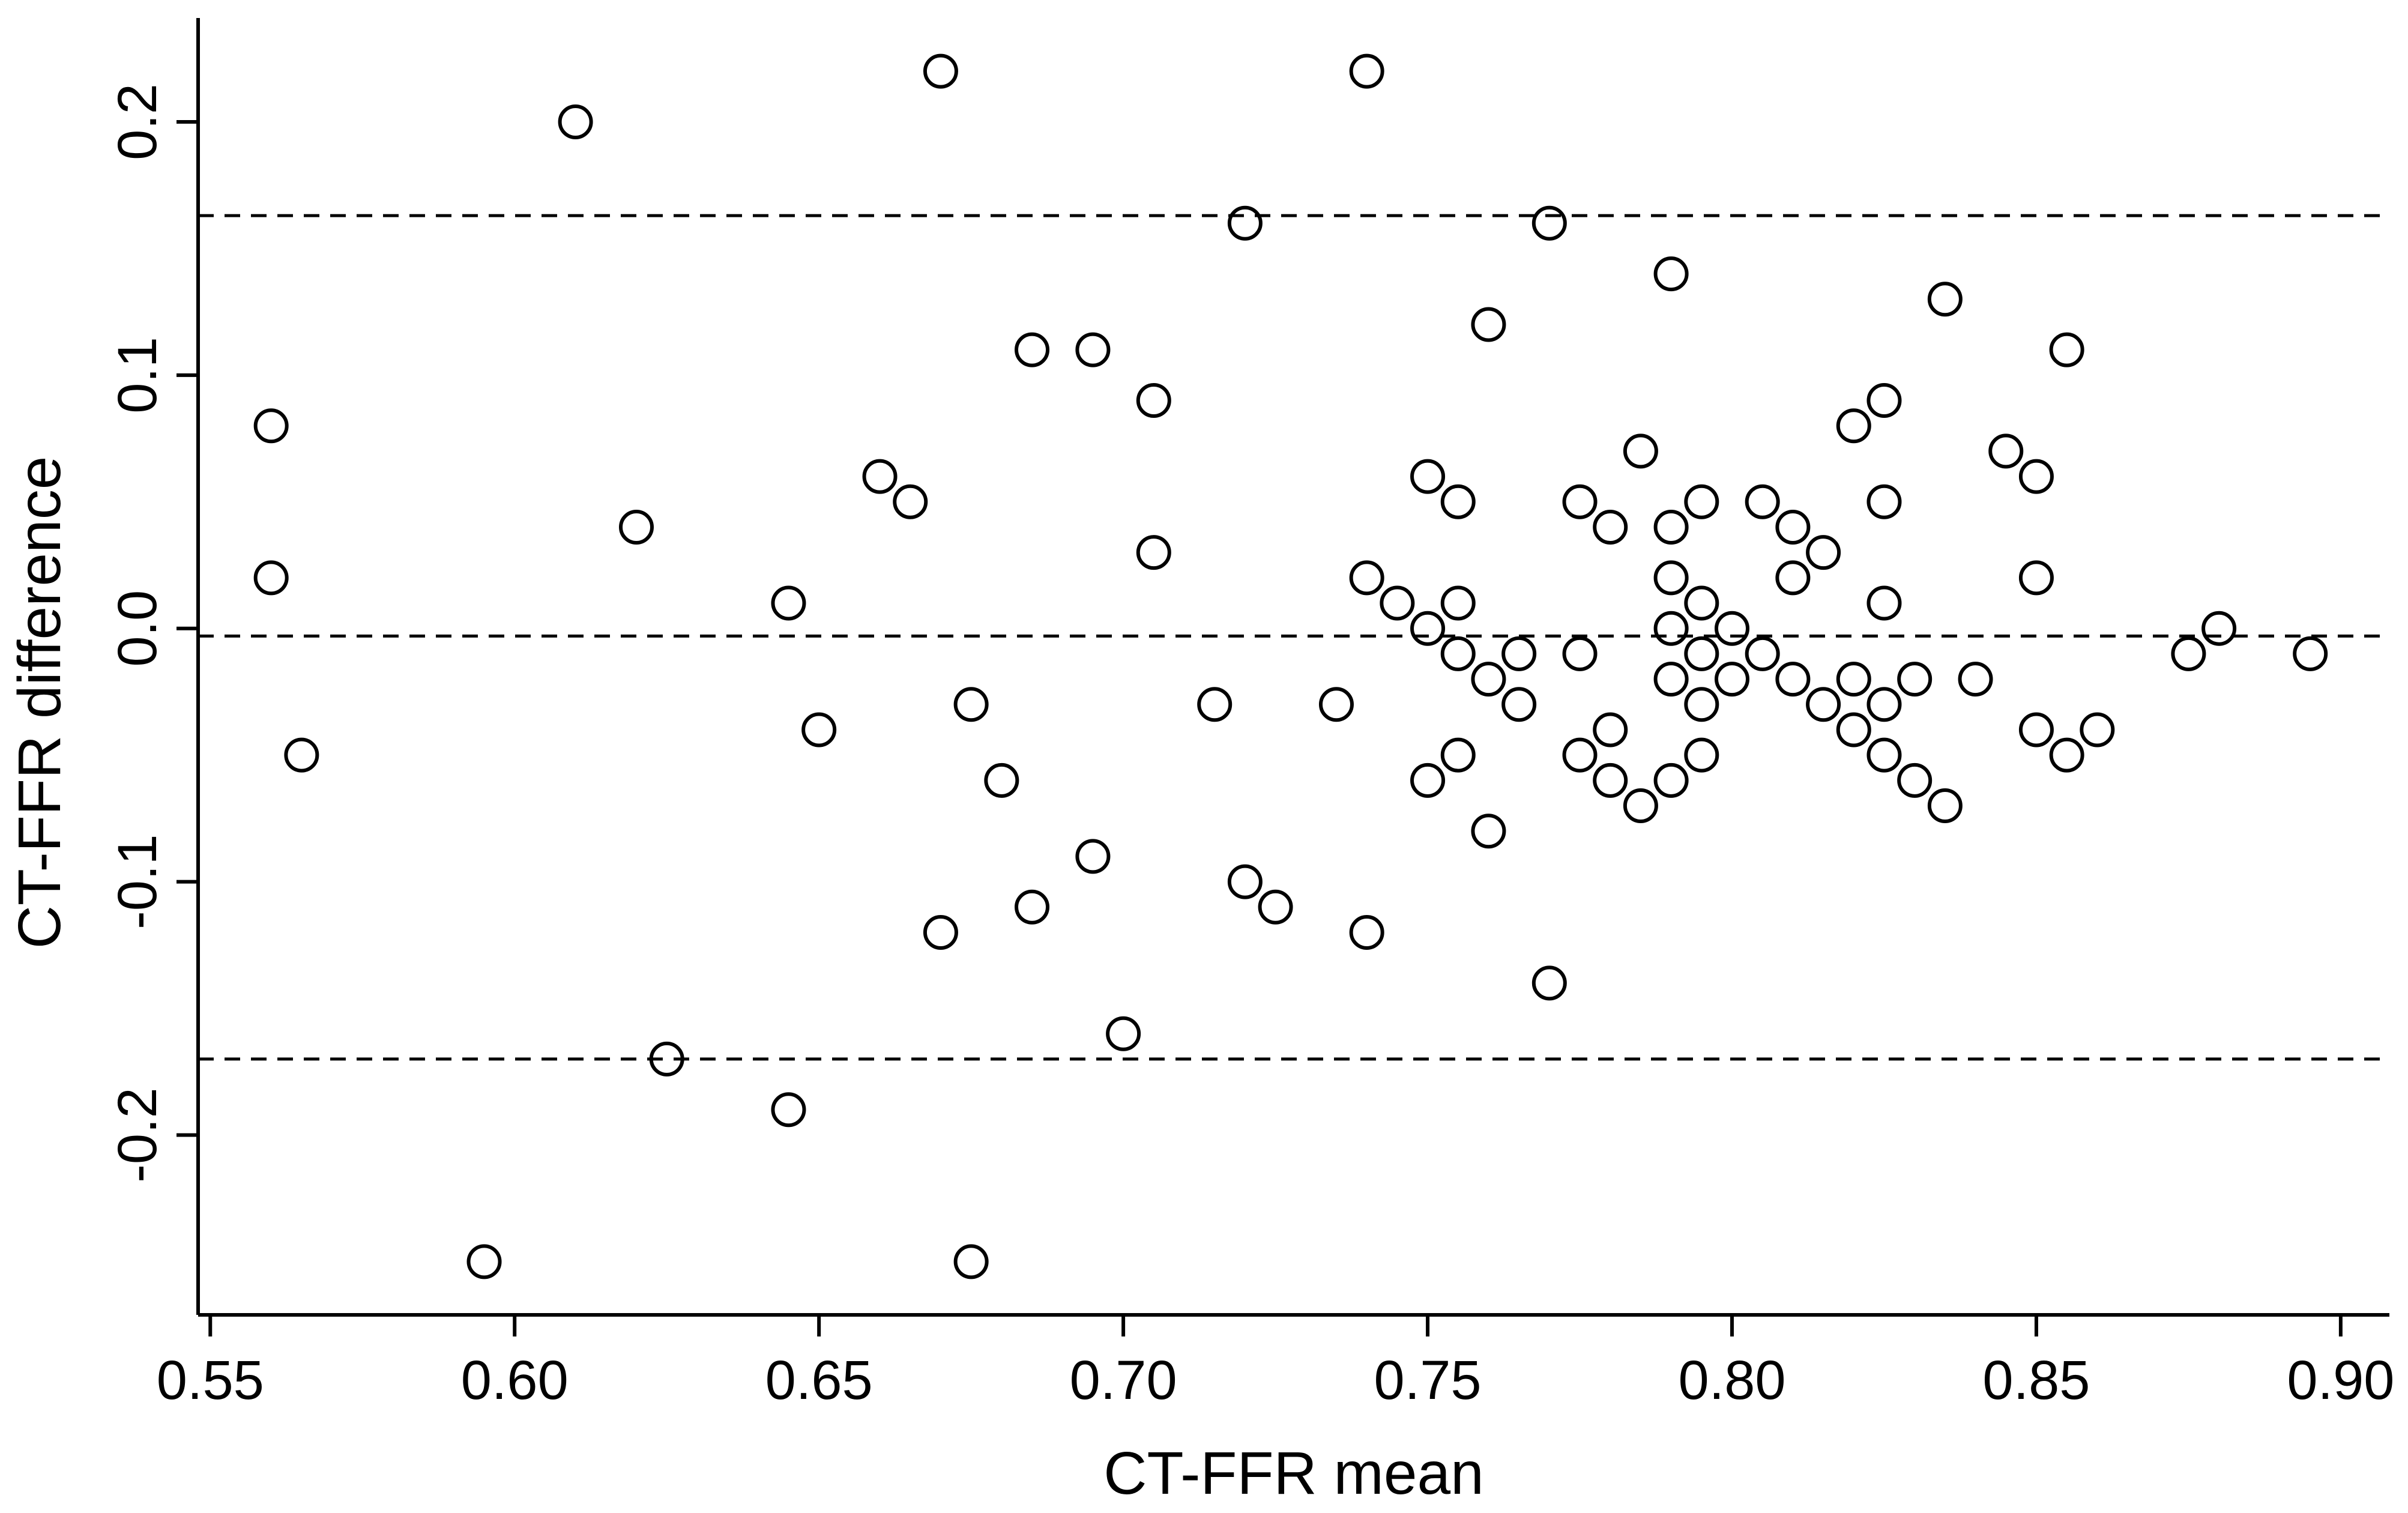 The image size is (2408, 1513). What do you see at coordinates (2036, 1380) in the screenshot?
I see `x-tick-label: 0.85` at bounding box center [2036, 1380].